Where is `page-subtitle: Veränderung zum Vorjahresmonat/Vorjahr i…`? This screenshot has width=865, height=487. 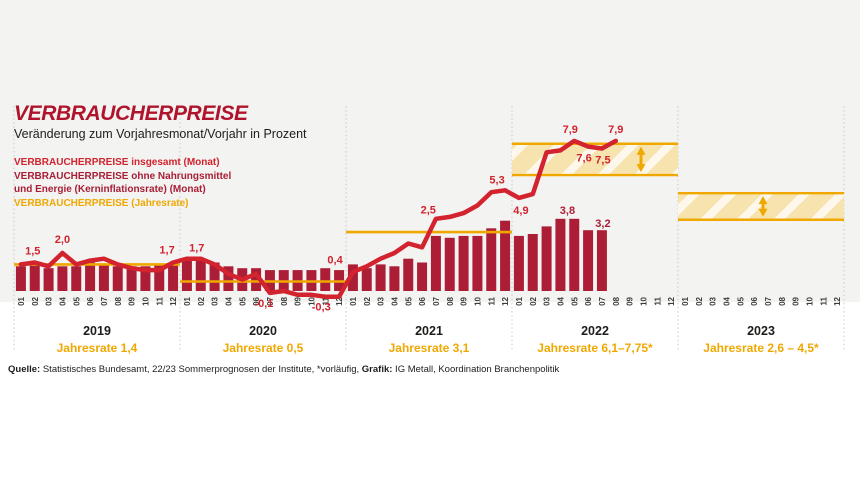 page-subtitle: Veränderung zum Vorjahresmonat/Vorjahr i… is located at coordinates (160, 134).